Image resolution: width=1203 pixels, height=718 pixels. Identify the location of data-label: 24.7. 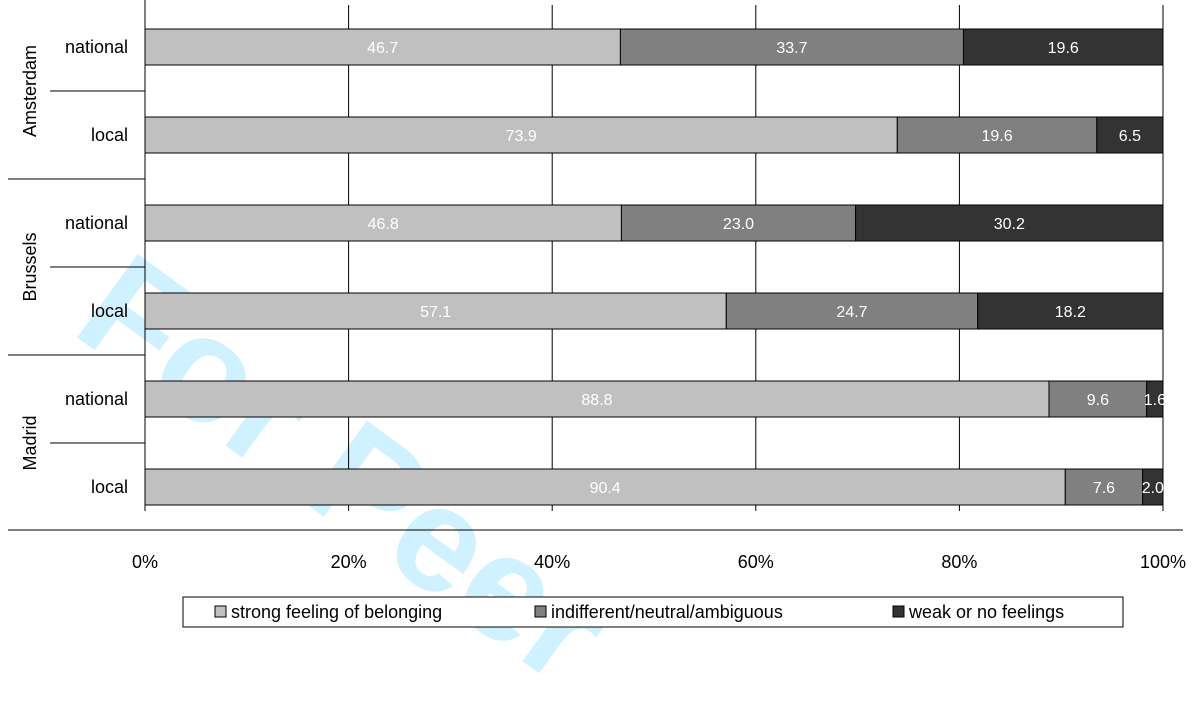
(851, 312).